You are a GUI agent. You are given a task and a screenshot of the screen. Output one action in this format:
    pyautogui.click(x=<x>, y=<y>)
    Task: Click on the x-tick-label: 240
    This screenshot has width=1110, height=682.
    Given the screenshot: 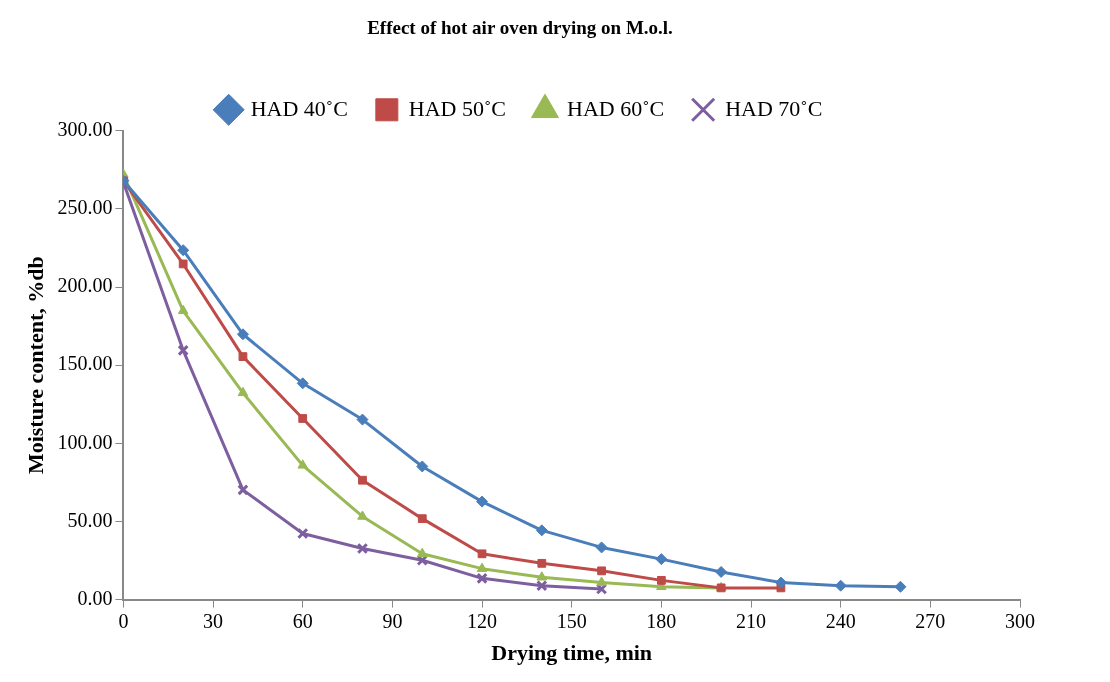 What is the action you would take?
    pyautogui.click(x=840, y=620)
    